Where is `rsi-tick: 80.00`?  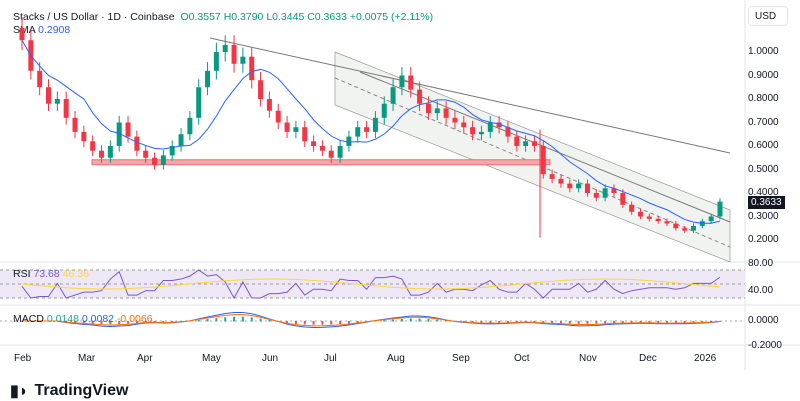 rsi-tick: 80.00 is located at coordinates (761, 263).